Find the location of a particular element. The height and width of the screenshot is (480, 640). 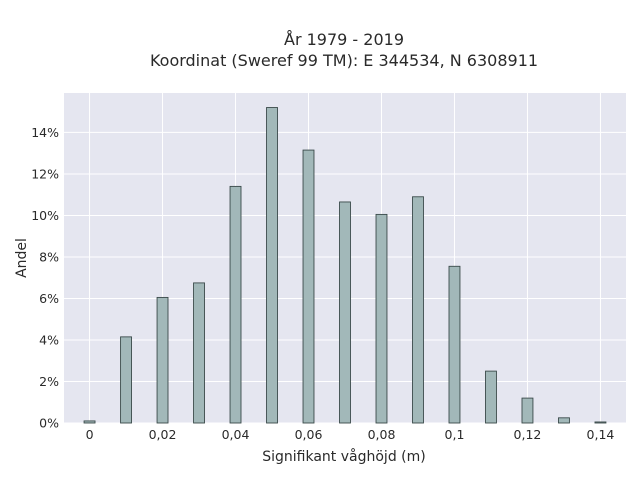

x-tick-label: 0,1 is located at coordinates (455, 434).